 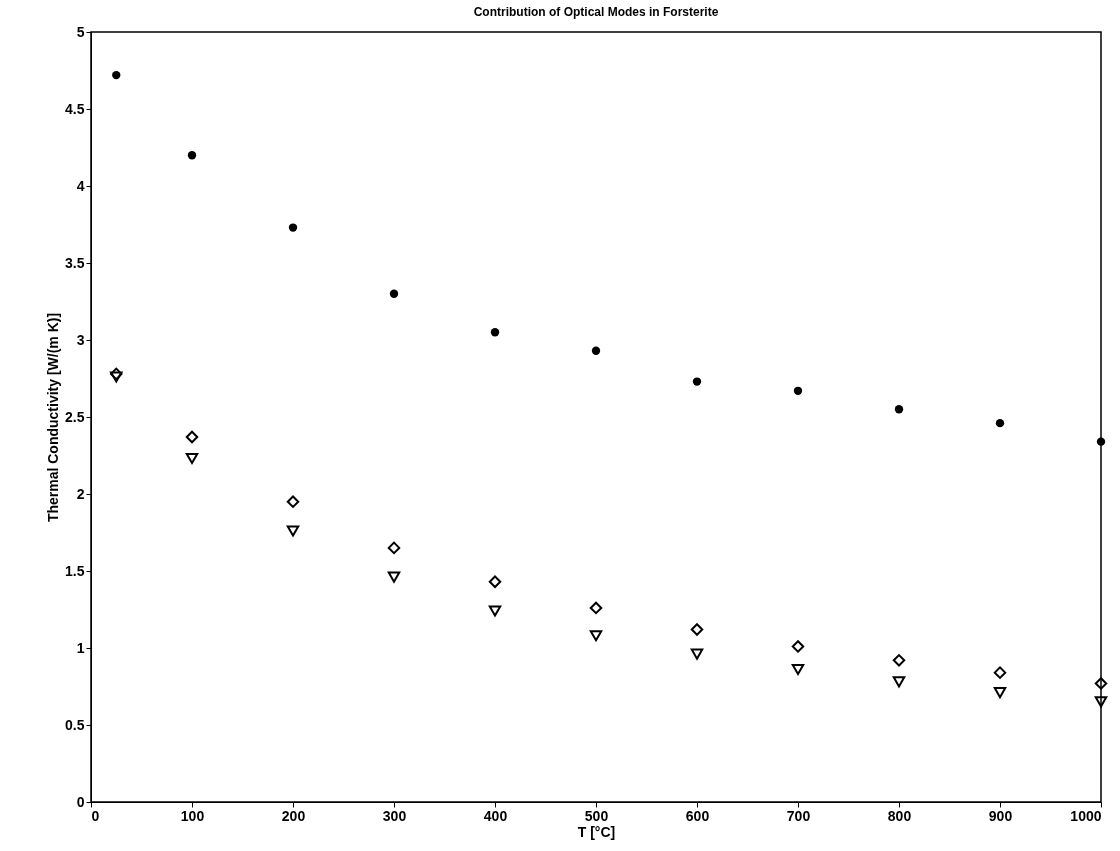 What do you see at coordinates (75, 262) in the screenshot?
I see `y-tick-label: 3.5` at bounding box center [75, 262].